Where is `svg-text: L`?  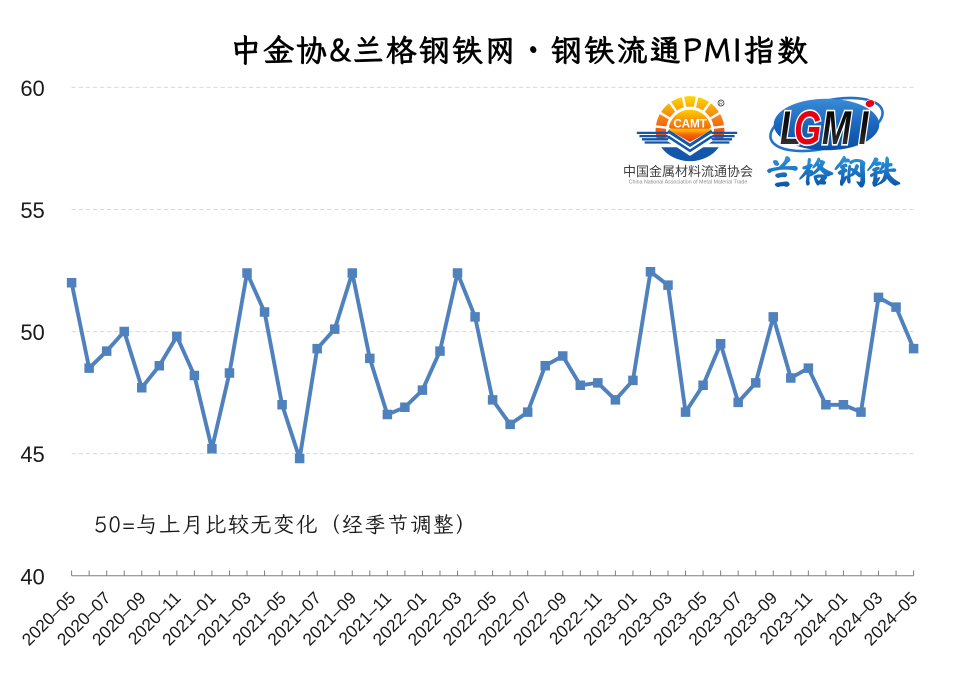
svg-text: L is located at coordinates (790, 128).